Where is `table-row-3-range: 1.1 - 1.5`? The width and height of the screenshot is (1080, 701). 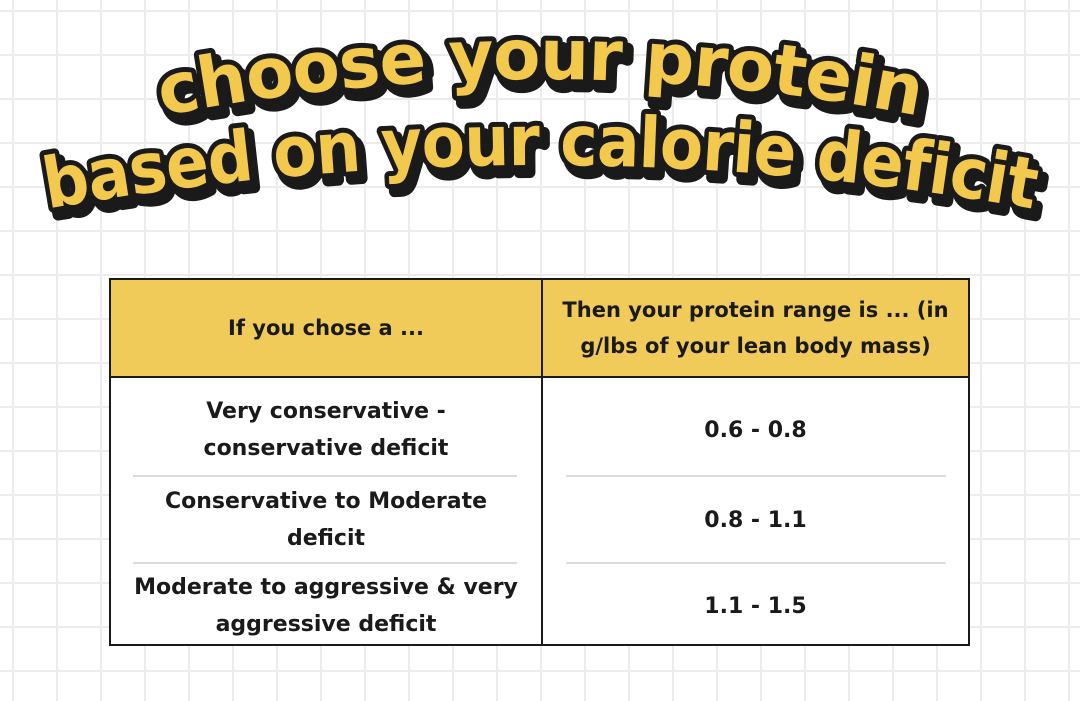
table-row-3-range: 1.1 - 1.5 is located at coordinates (755, 606).